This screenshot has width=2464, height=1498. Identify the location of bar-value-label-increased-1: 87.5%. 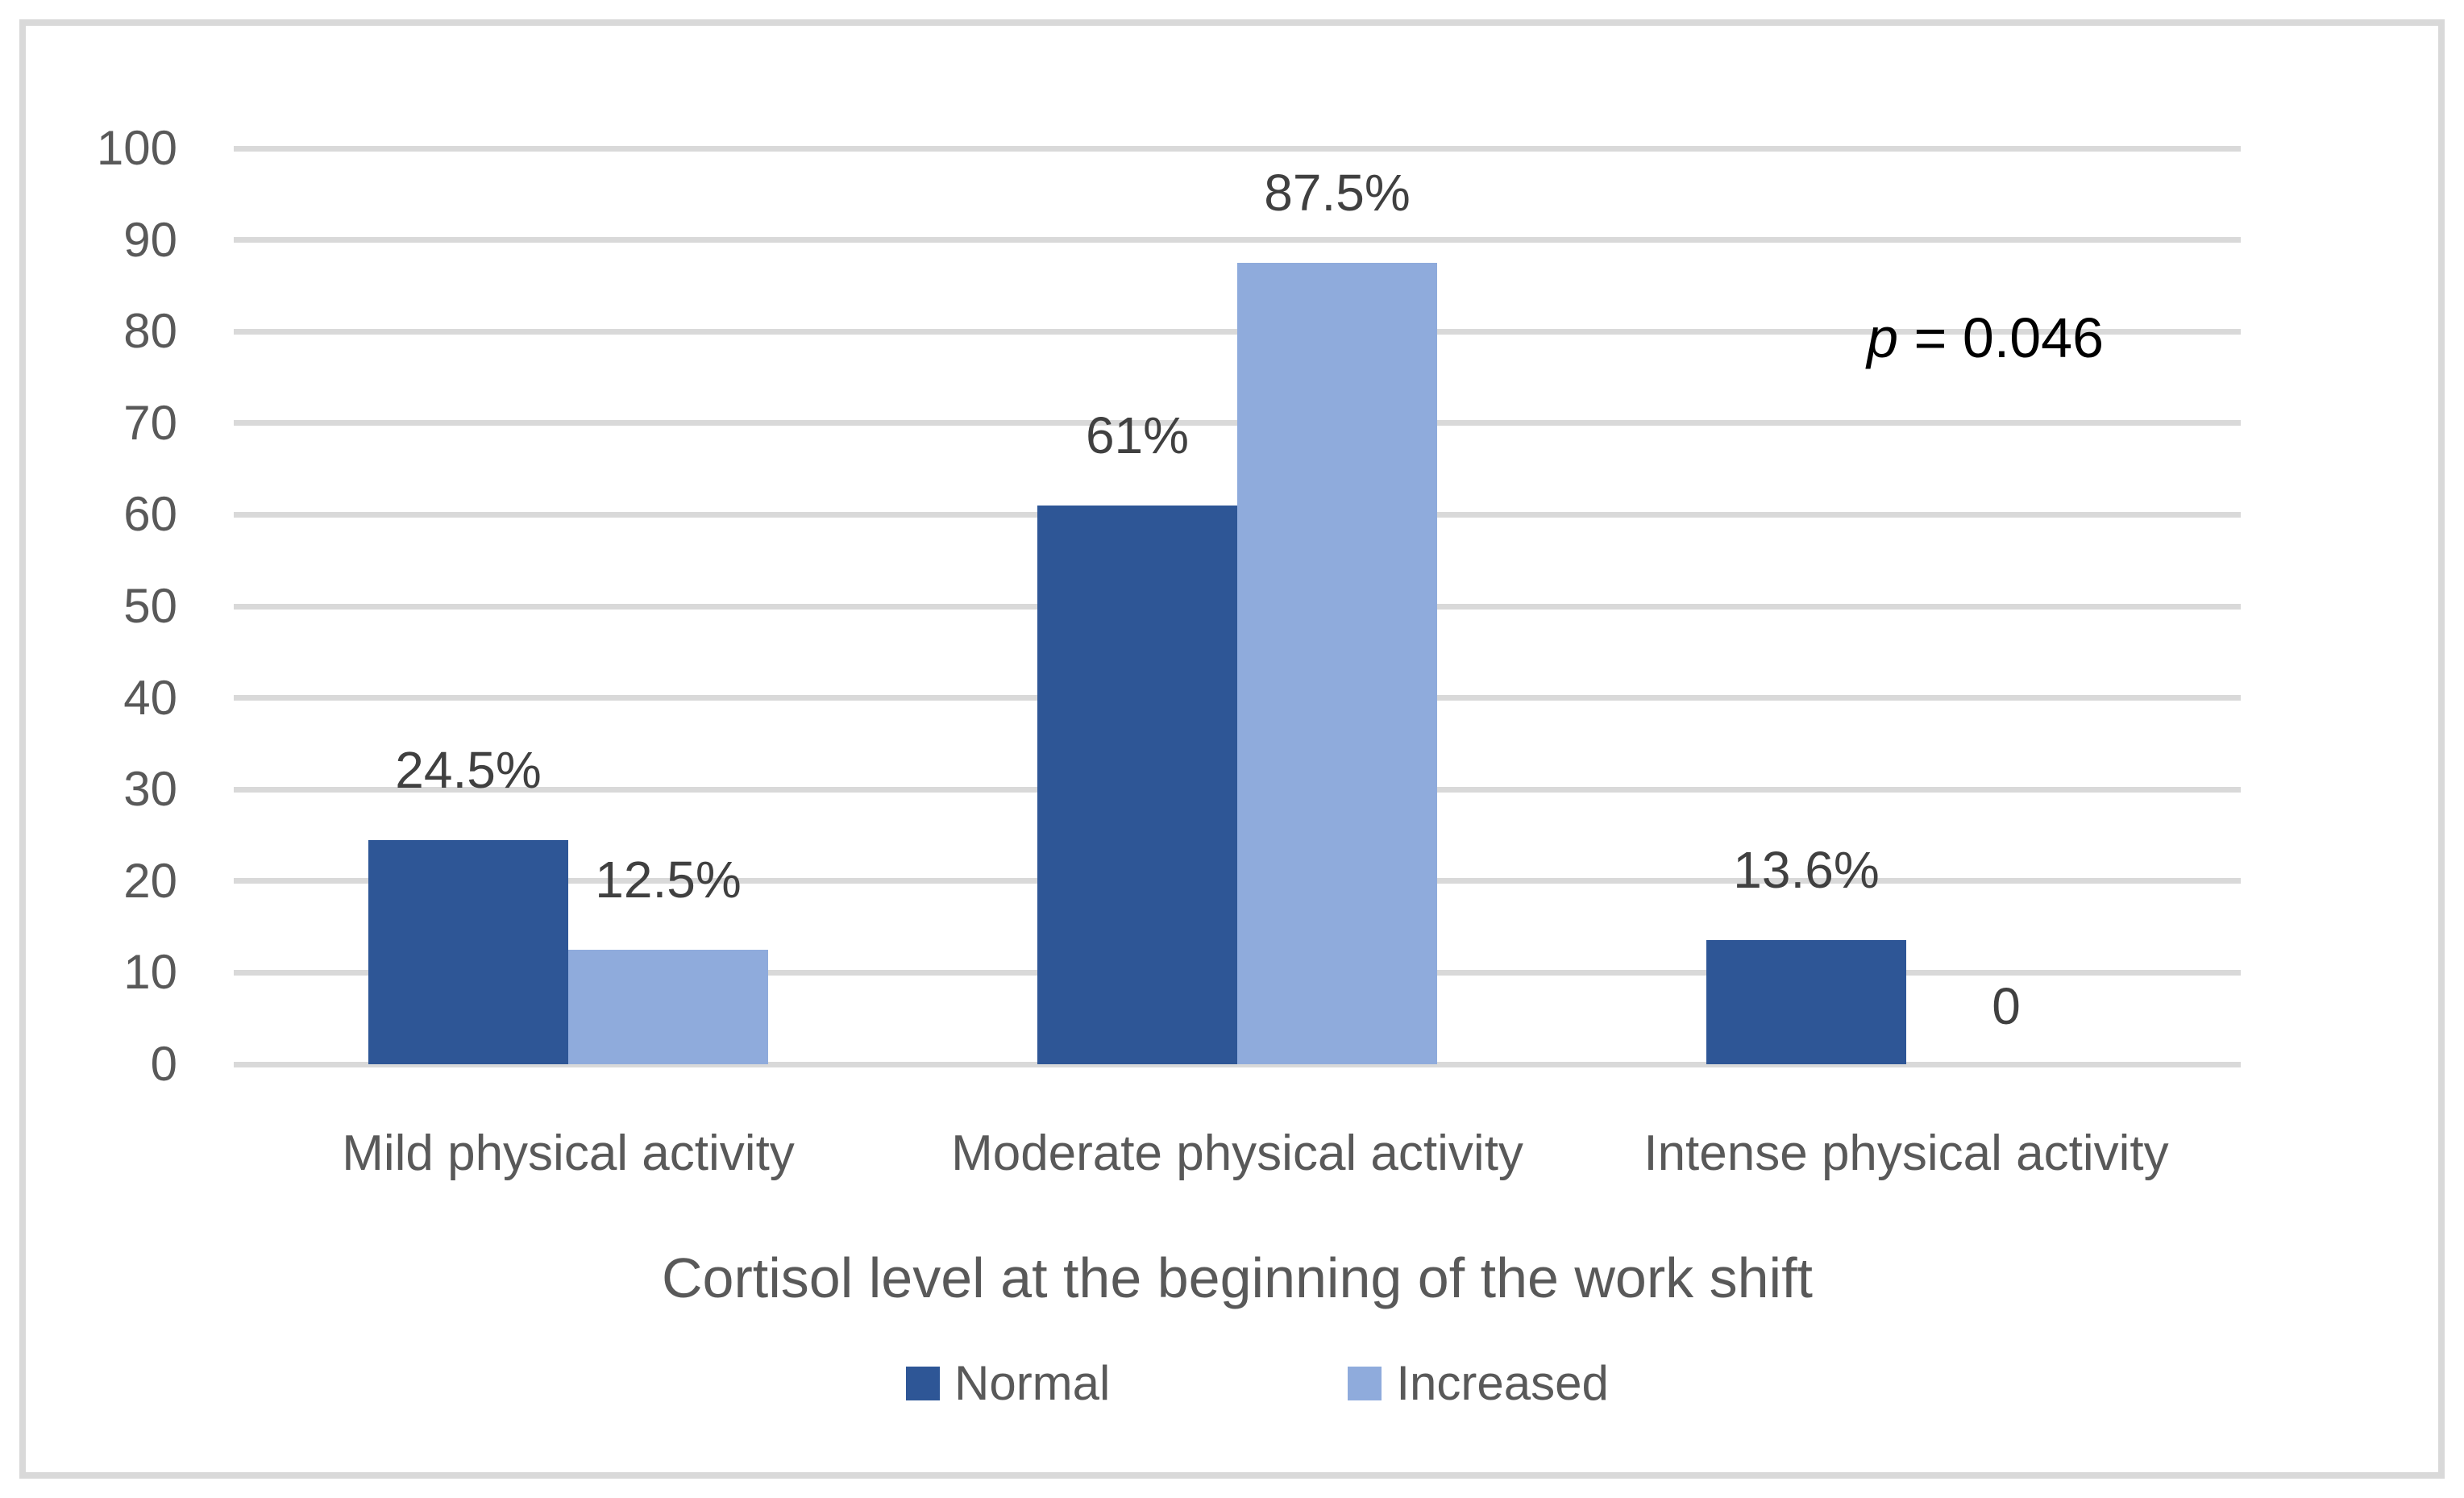
(1337, 193).